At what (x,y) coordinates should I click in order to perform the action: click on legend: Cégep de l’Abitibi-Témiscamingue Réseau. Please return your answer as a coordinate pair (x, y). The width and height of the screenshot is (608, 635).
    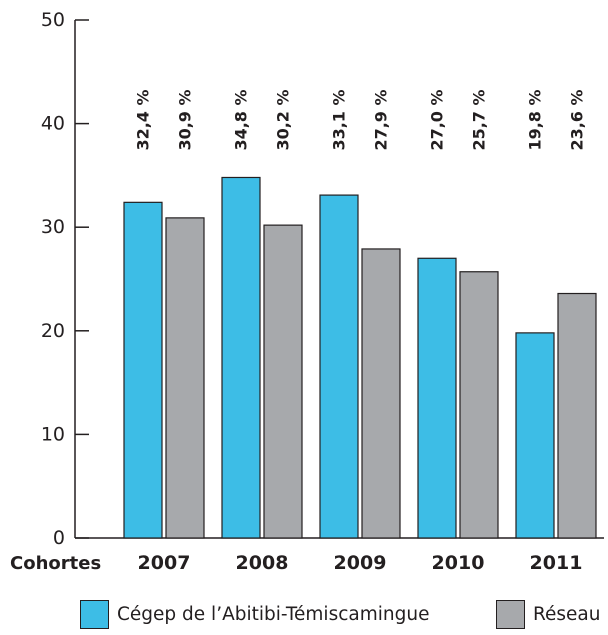
    Looking at the image, I should click on (304, 614).